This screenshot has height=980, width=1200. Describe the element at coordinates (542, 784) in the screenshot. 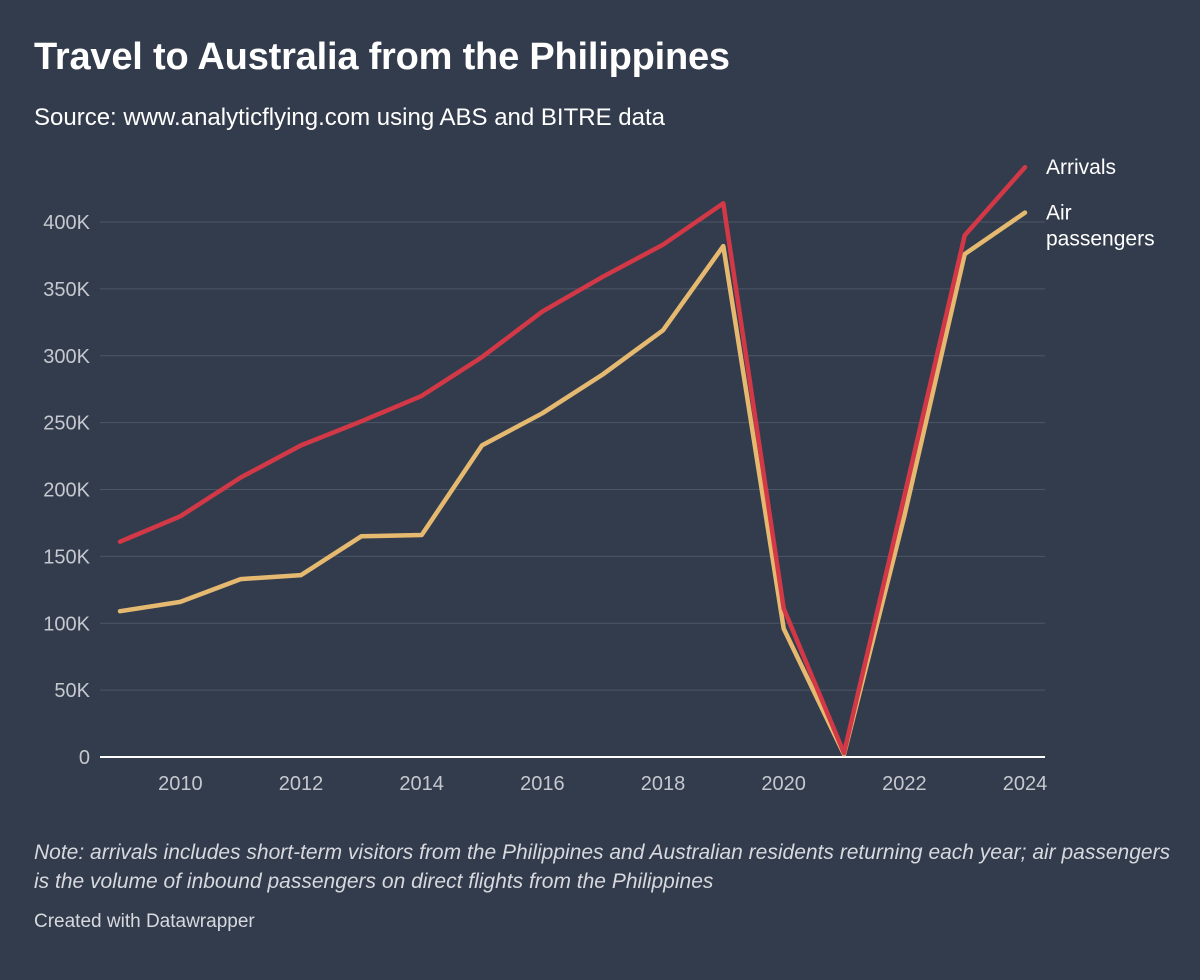

I see `x-tick-label: 2016` at that location.